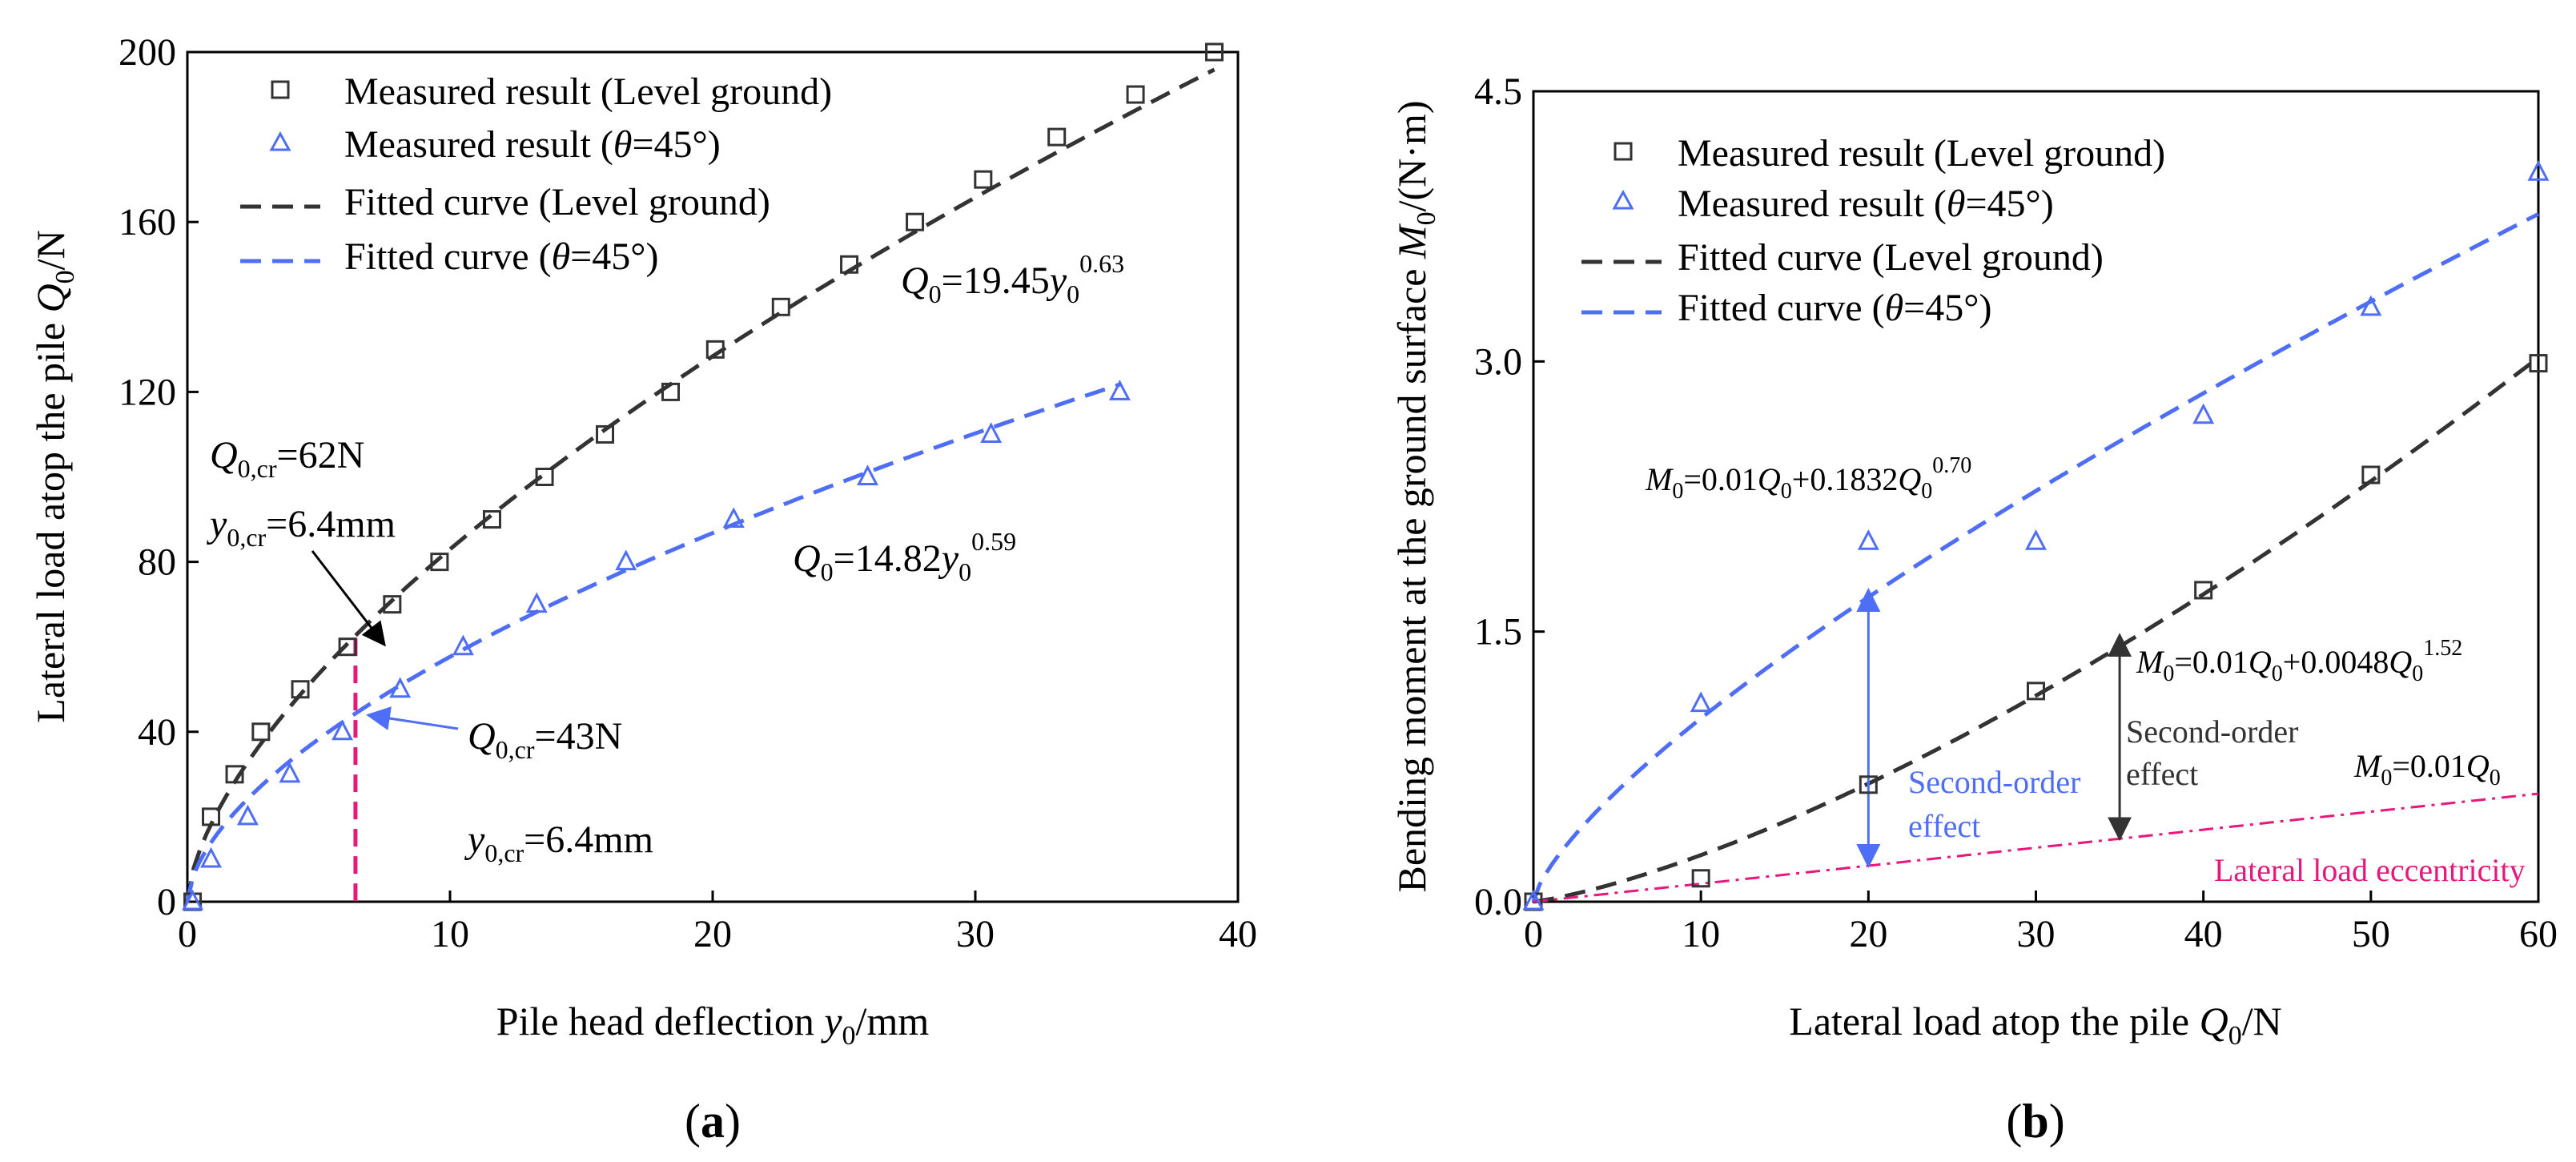  Describe the element at coordinates (157, 732) in the screenshot. I see `y-tick-label: 40` at that location.